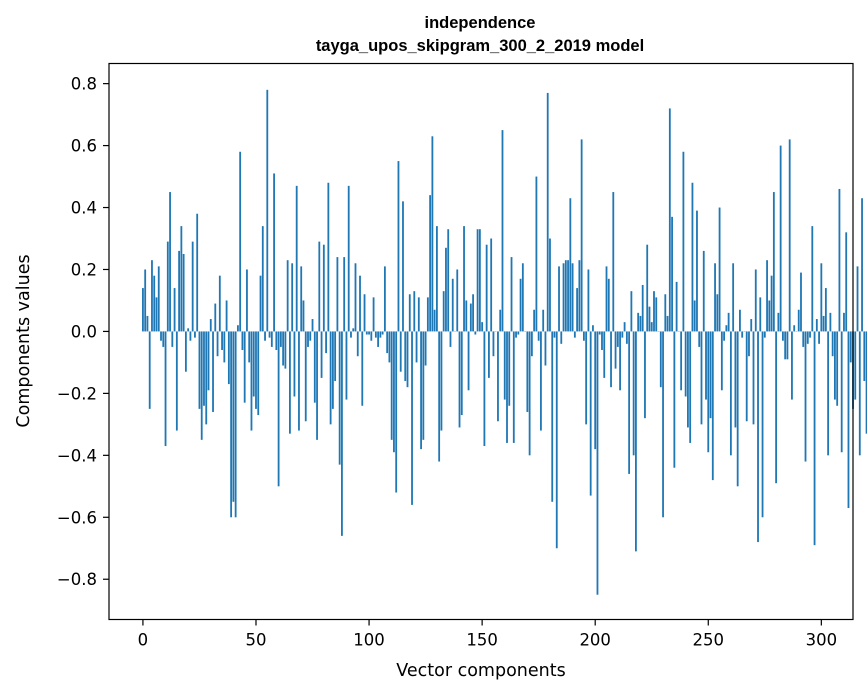  I want to click on x-tick-label: 100, so click(369, 640).